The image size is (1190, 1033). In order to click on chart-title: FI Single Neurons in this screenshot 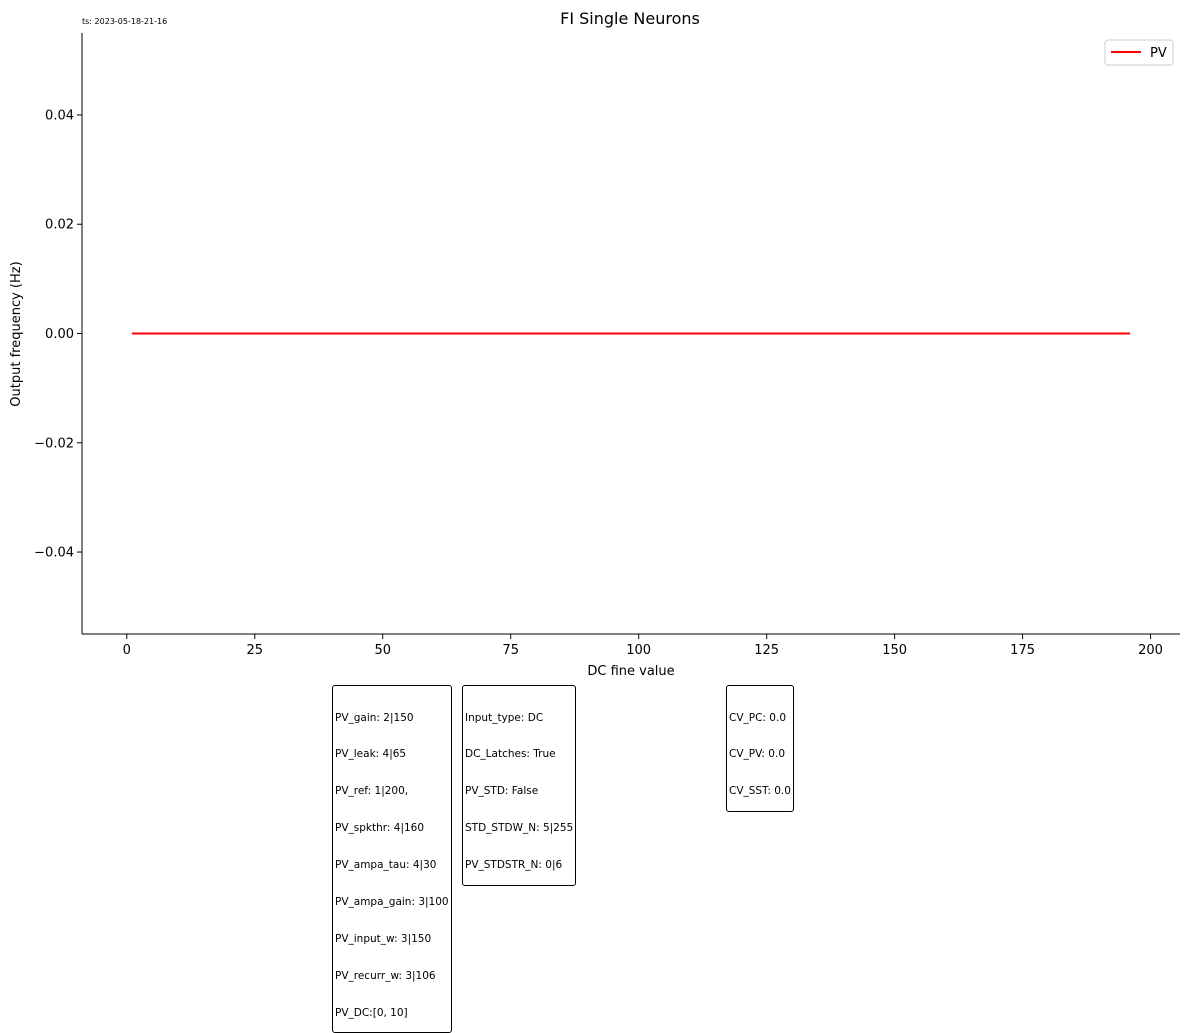, I will do `click(630, 18)`.